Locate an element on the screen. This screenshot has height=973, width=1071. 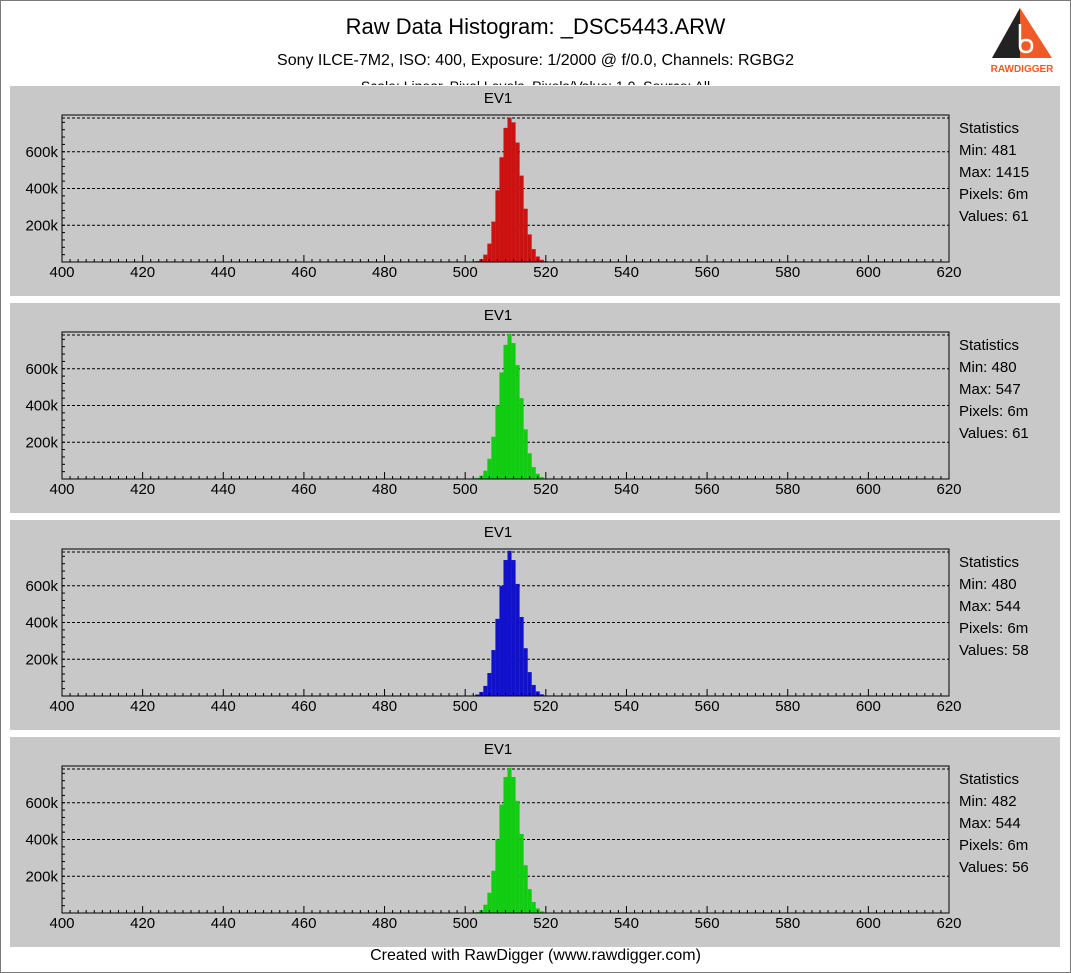
report-title: Raw Data Histogram: _DSC5443.ARW is located at coordinates (535, 26).